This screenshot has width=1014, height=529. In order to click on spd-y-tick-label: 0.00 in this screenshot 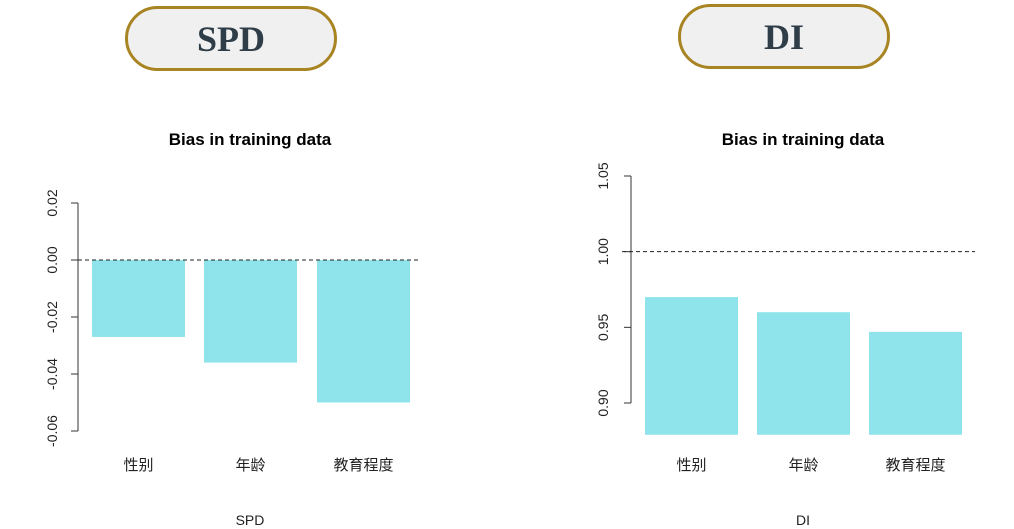, I will do `click(52, 259)`.